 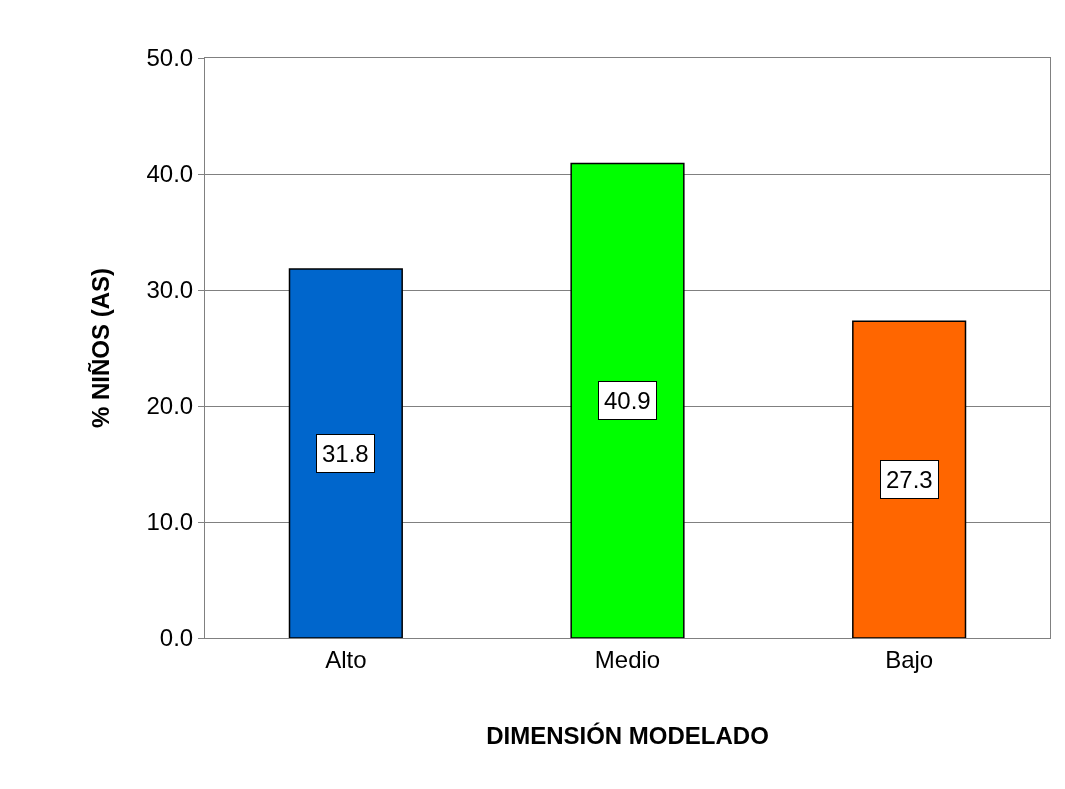 What do you see at coordinates (176, 638) in the screenshot?
I see `y-tick-label: 0.0` at bounding box center [176, 638].